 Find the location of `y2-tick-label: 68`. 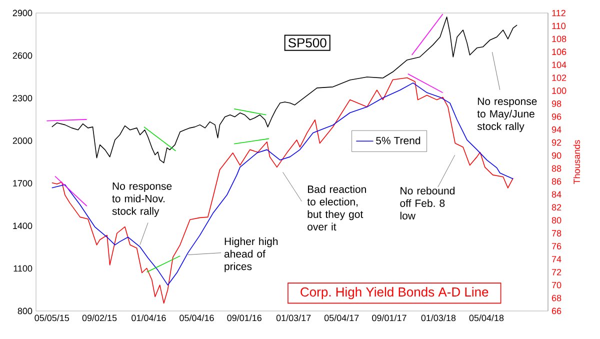

y2-tick-label: 68 is located at coordinates (557, 298).